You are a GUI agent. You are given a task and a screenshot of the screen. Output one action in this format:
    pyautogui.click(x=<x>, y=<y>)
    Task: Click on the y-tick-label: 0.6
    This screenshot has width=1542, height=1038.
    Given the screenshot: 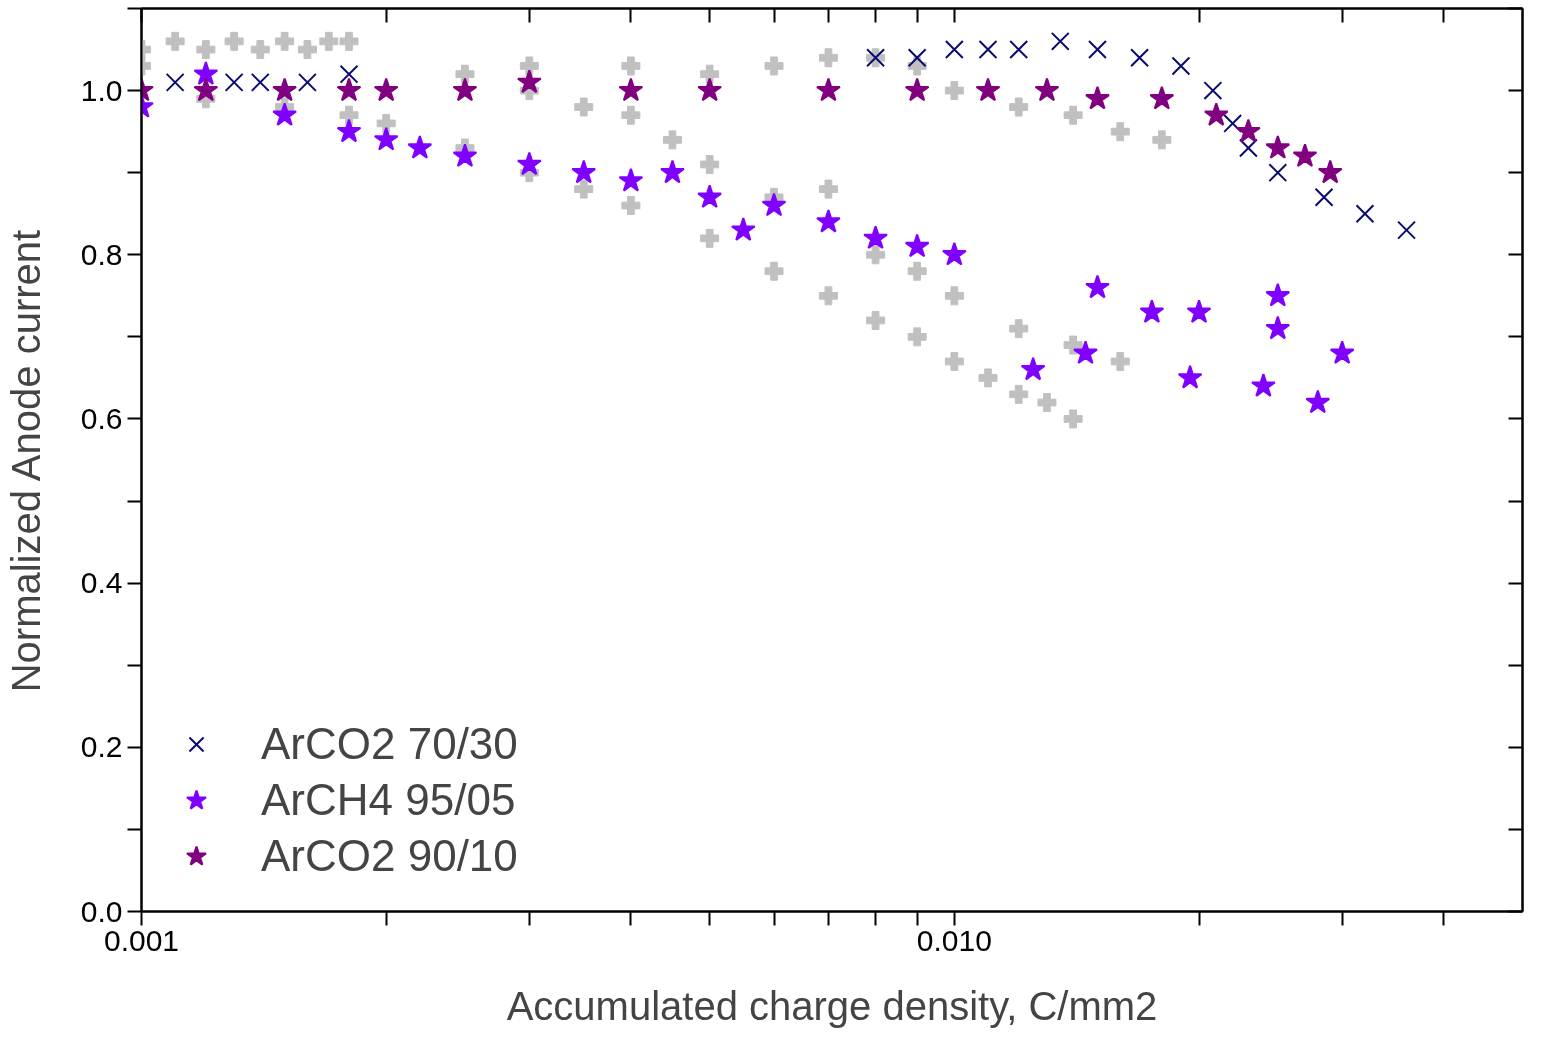 What is the action you would take?
    pyautogui.click(x=101, y=418)
    